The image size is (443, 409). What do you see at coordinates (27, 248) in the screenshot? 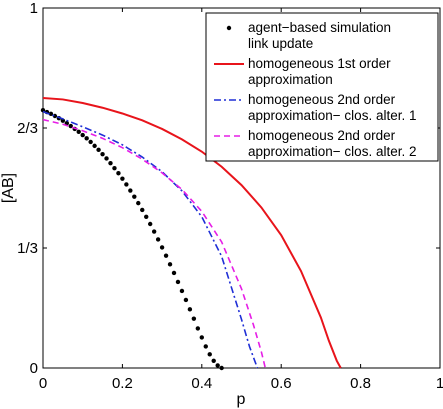
I see `y-tick-label: 1/3` at bounding box center [27, 248].